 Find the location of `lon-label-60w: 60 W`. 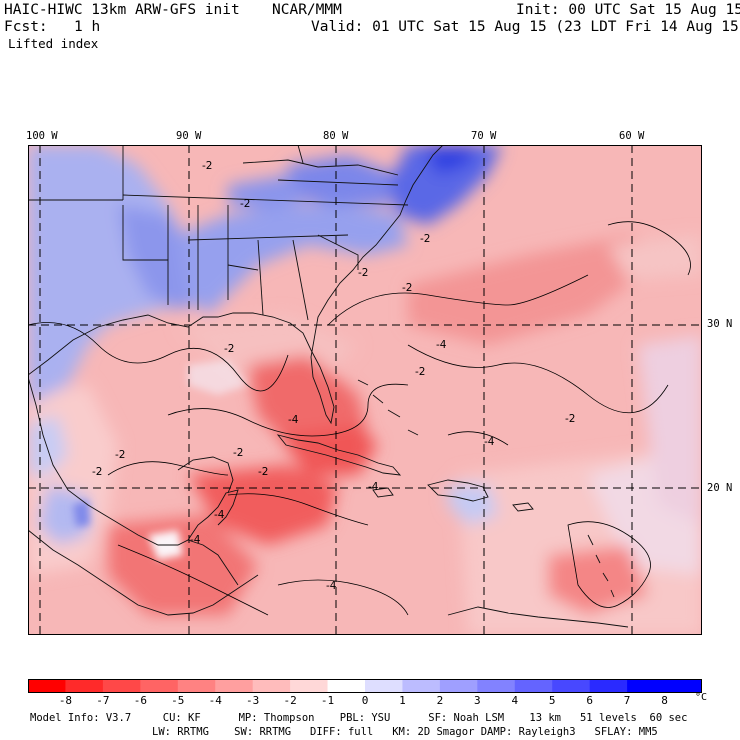

lon-label-60w: 60 W is located at coordinates (632, 136).